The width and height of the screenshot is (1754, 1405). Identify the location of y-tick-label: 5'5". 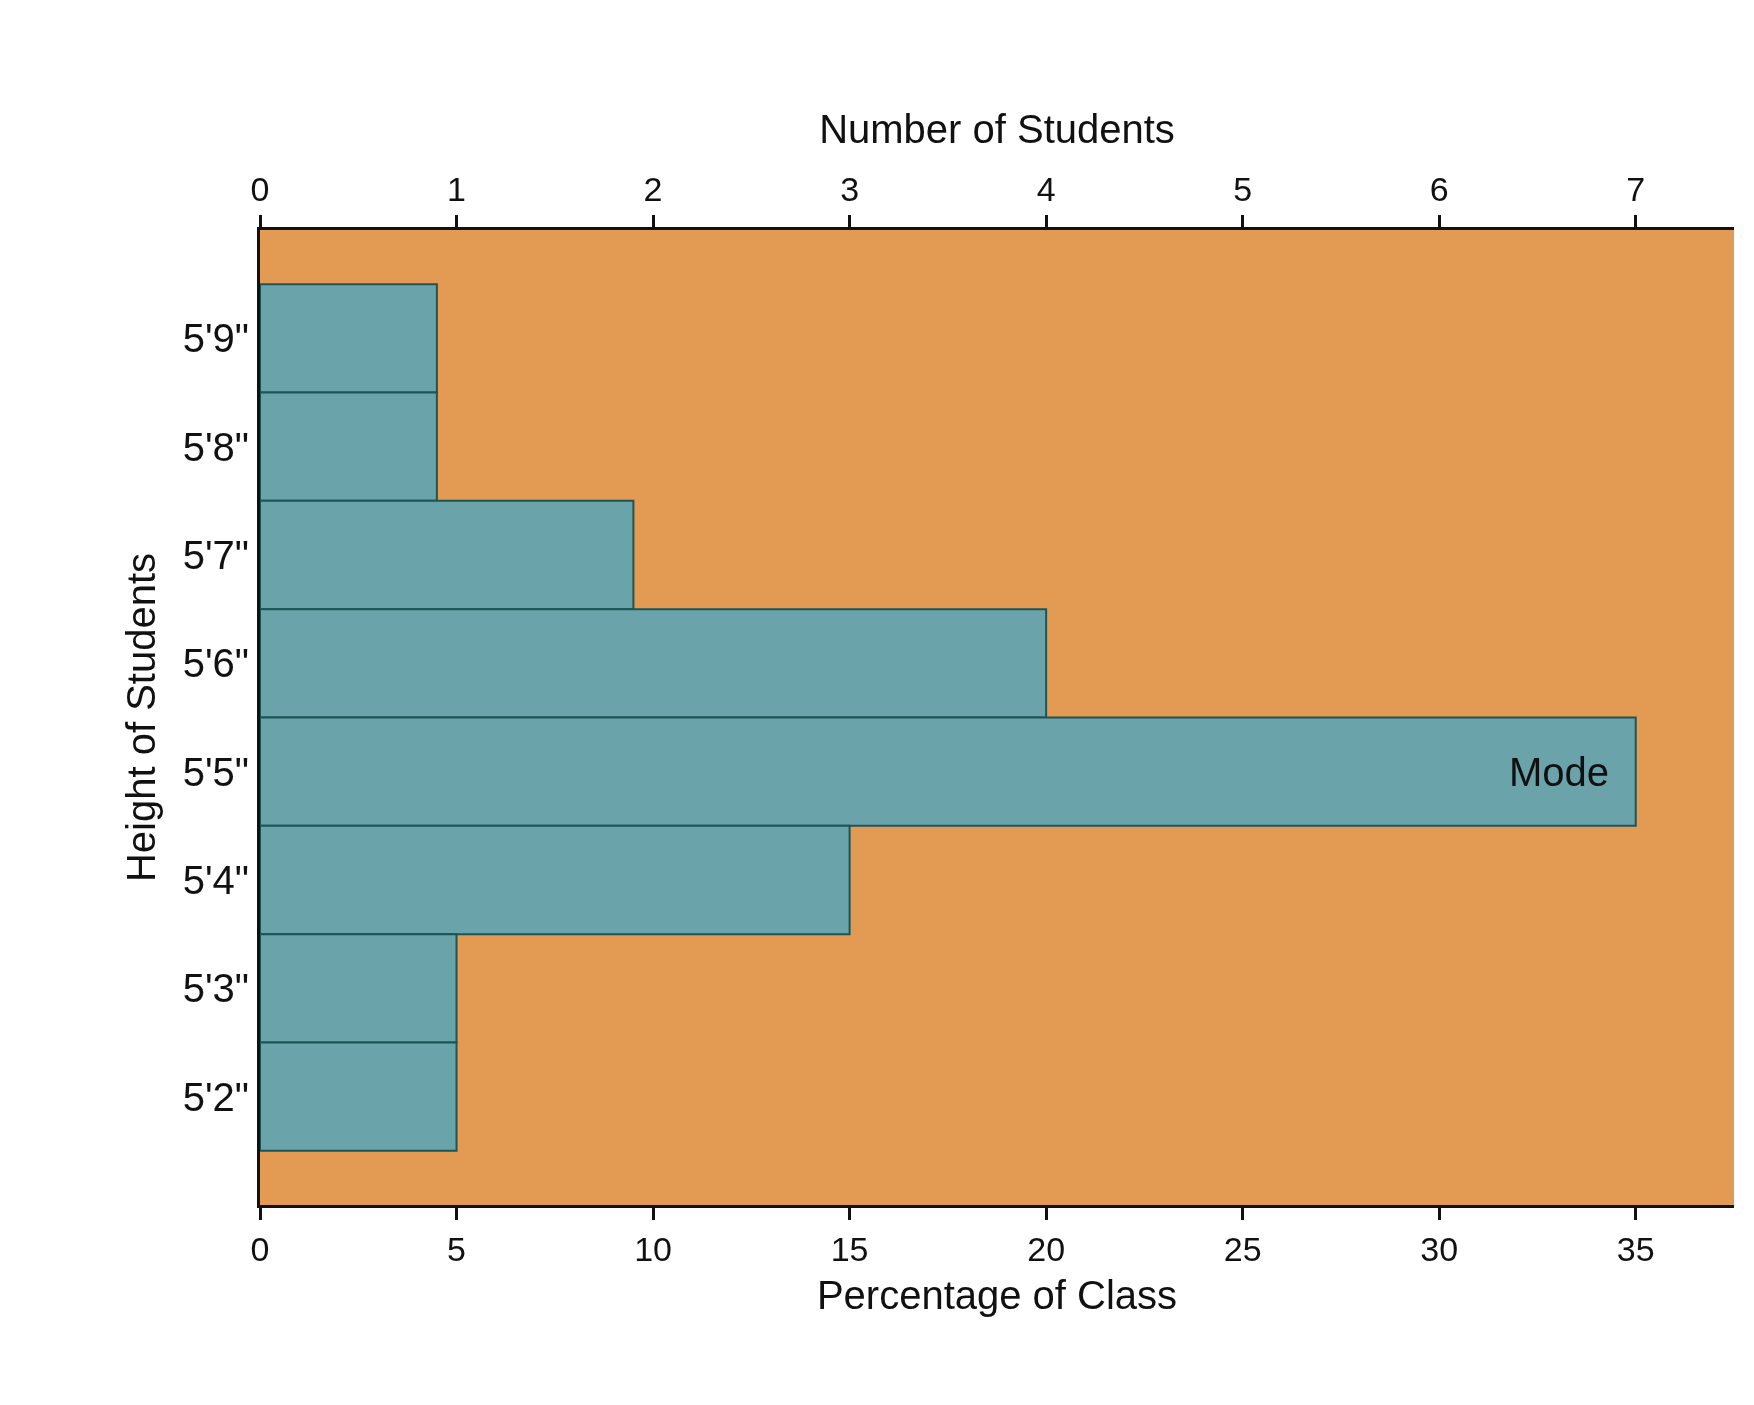
(215, 771).